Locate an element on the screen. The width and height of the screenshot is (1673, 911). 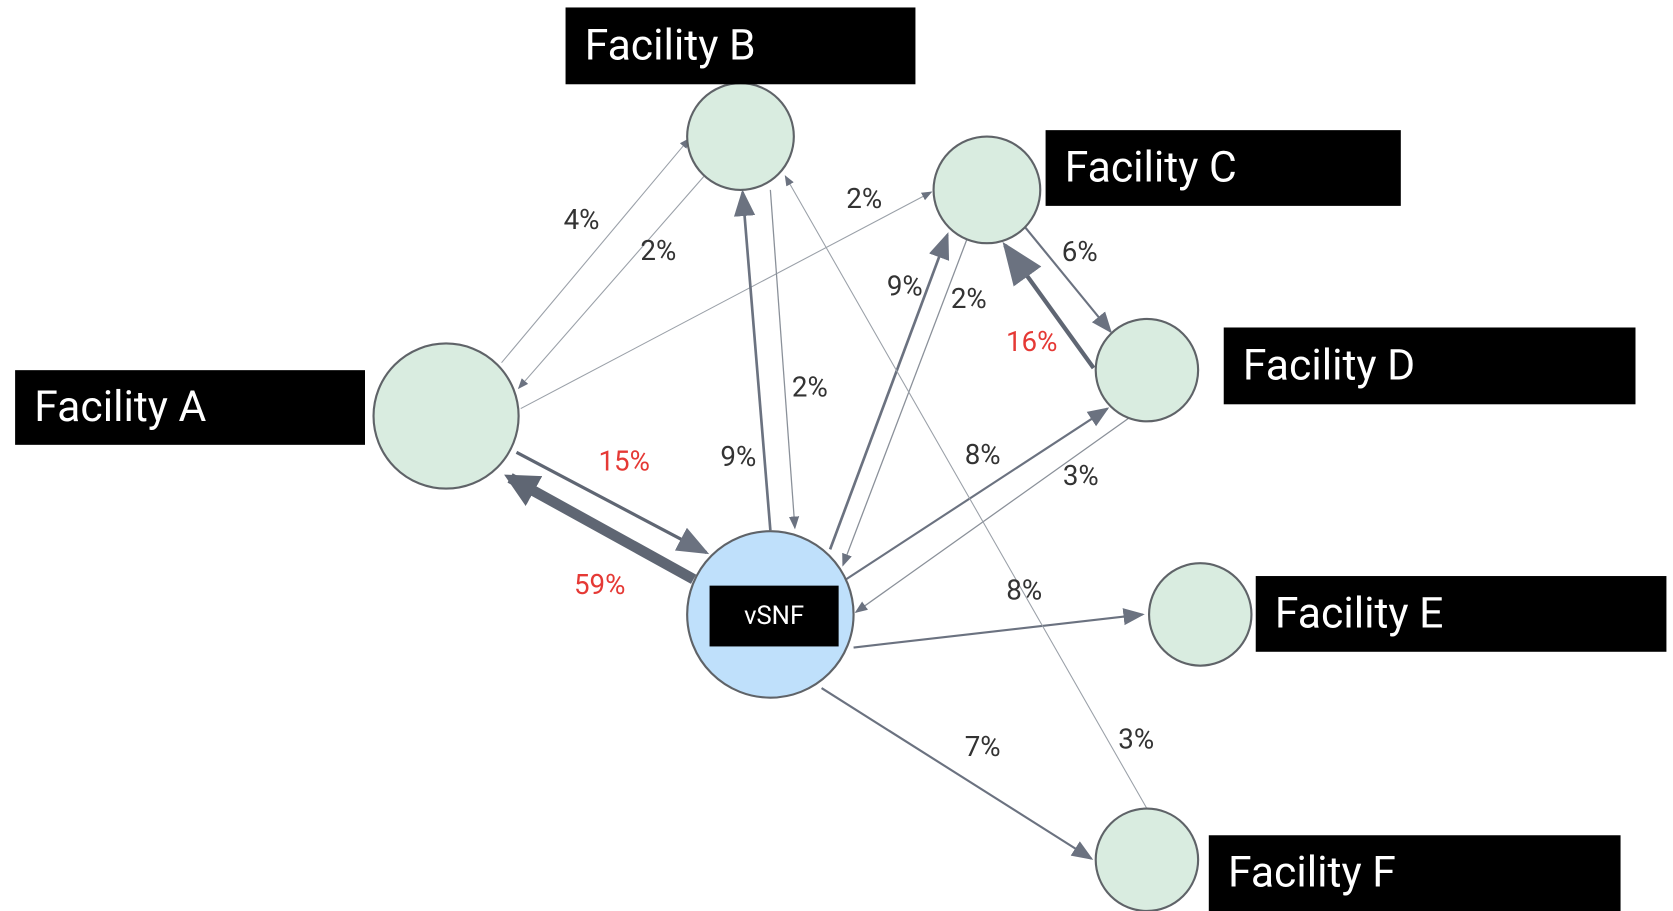
node-label: Facility E is located at coordinates (1359, 613).